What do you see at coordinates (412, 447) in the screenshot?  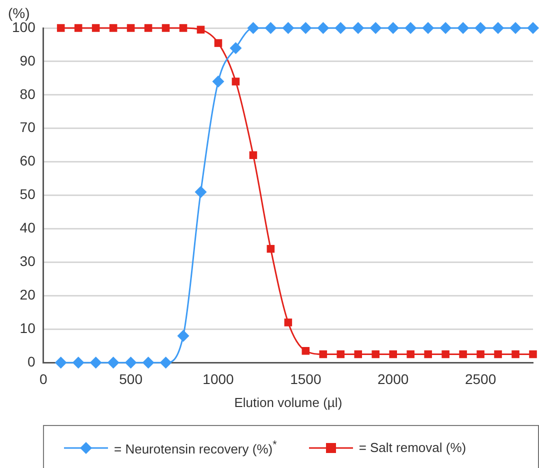 I see `legend-label: = Salt removal (%)` at bounding box center [412, 447].